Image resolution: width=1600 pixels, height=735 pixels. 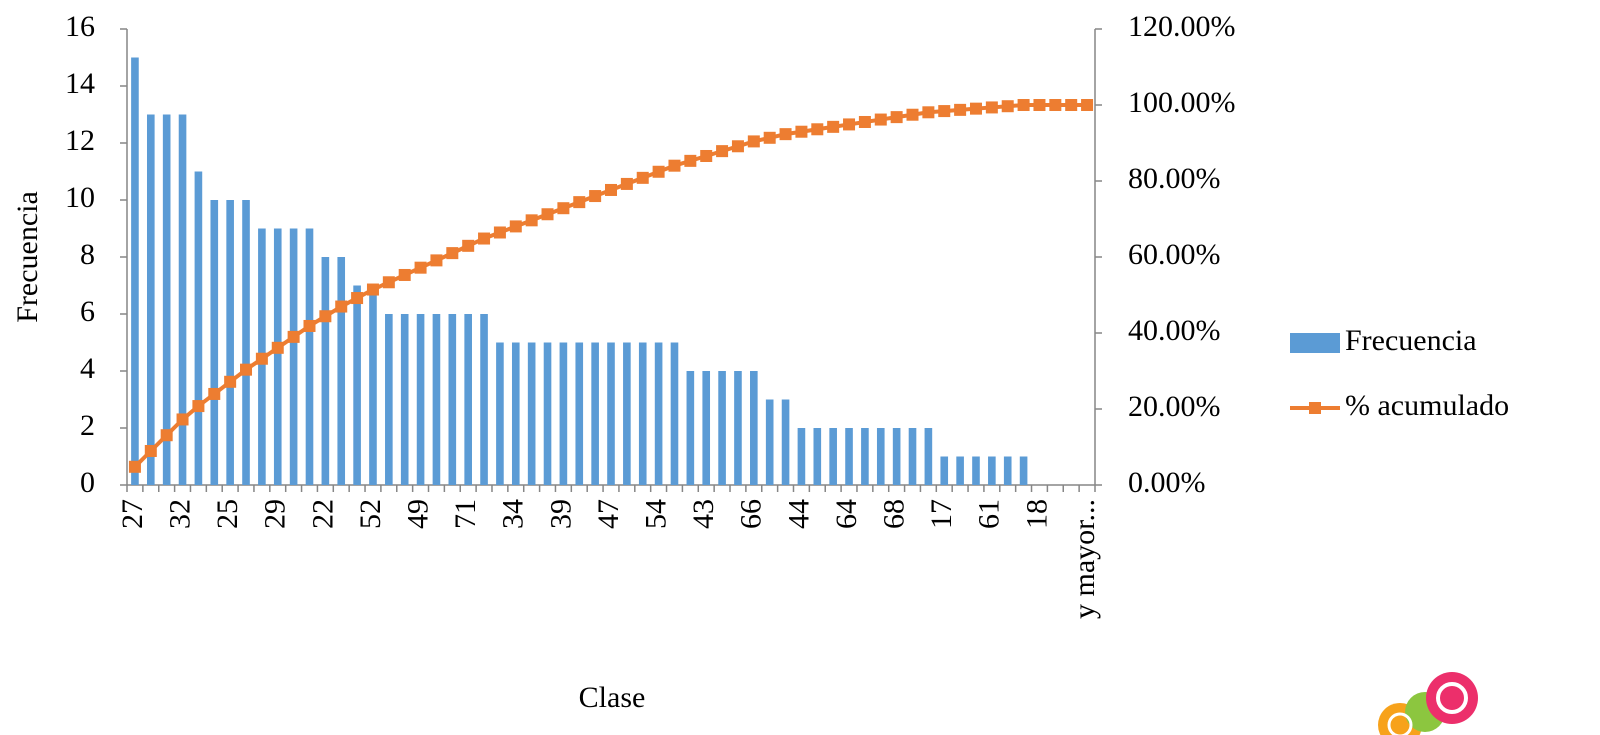 What do you see at coordinates (80, 140) in the screenshot?
I see `y-tick-label: 12` at bounding box center [80, 140].